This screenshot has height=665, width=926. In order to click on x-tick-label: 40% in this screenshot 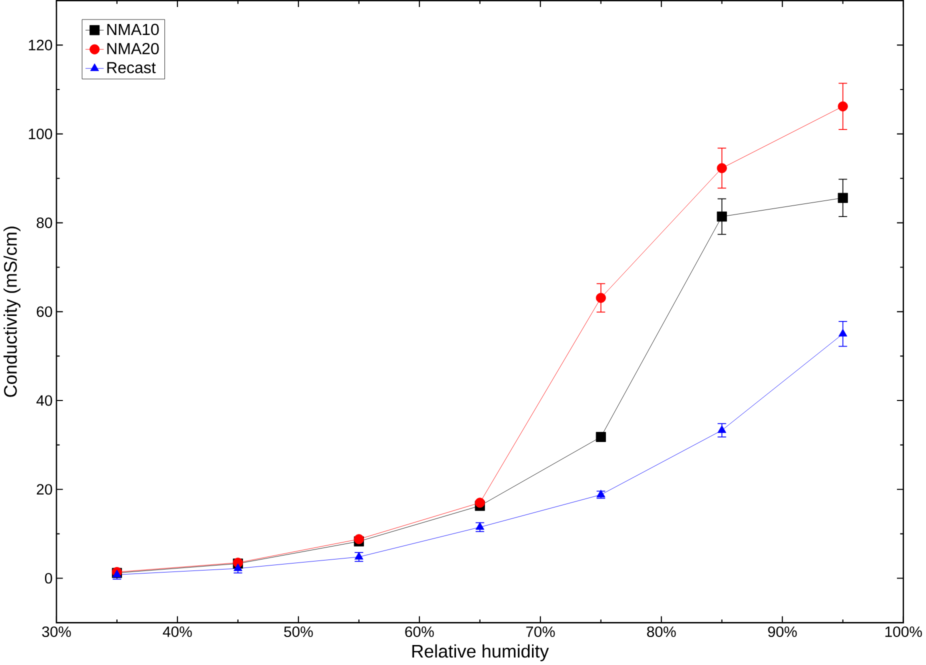, I will do `click(177, 632)`.